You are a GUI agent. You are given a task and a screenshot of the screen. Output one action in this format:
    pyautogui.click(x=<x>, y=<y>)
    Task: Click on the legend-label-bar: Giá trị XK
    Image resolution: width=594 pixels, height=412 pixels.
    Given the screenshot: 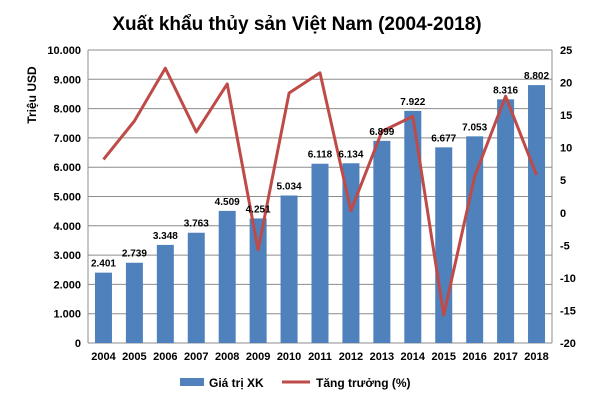 What is the action you would take?
    pyautogui.click(x=236, y=383)
    